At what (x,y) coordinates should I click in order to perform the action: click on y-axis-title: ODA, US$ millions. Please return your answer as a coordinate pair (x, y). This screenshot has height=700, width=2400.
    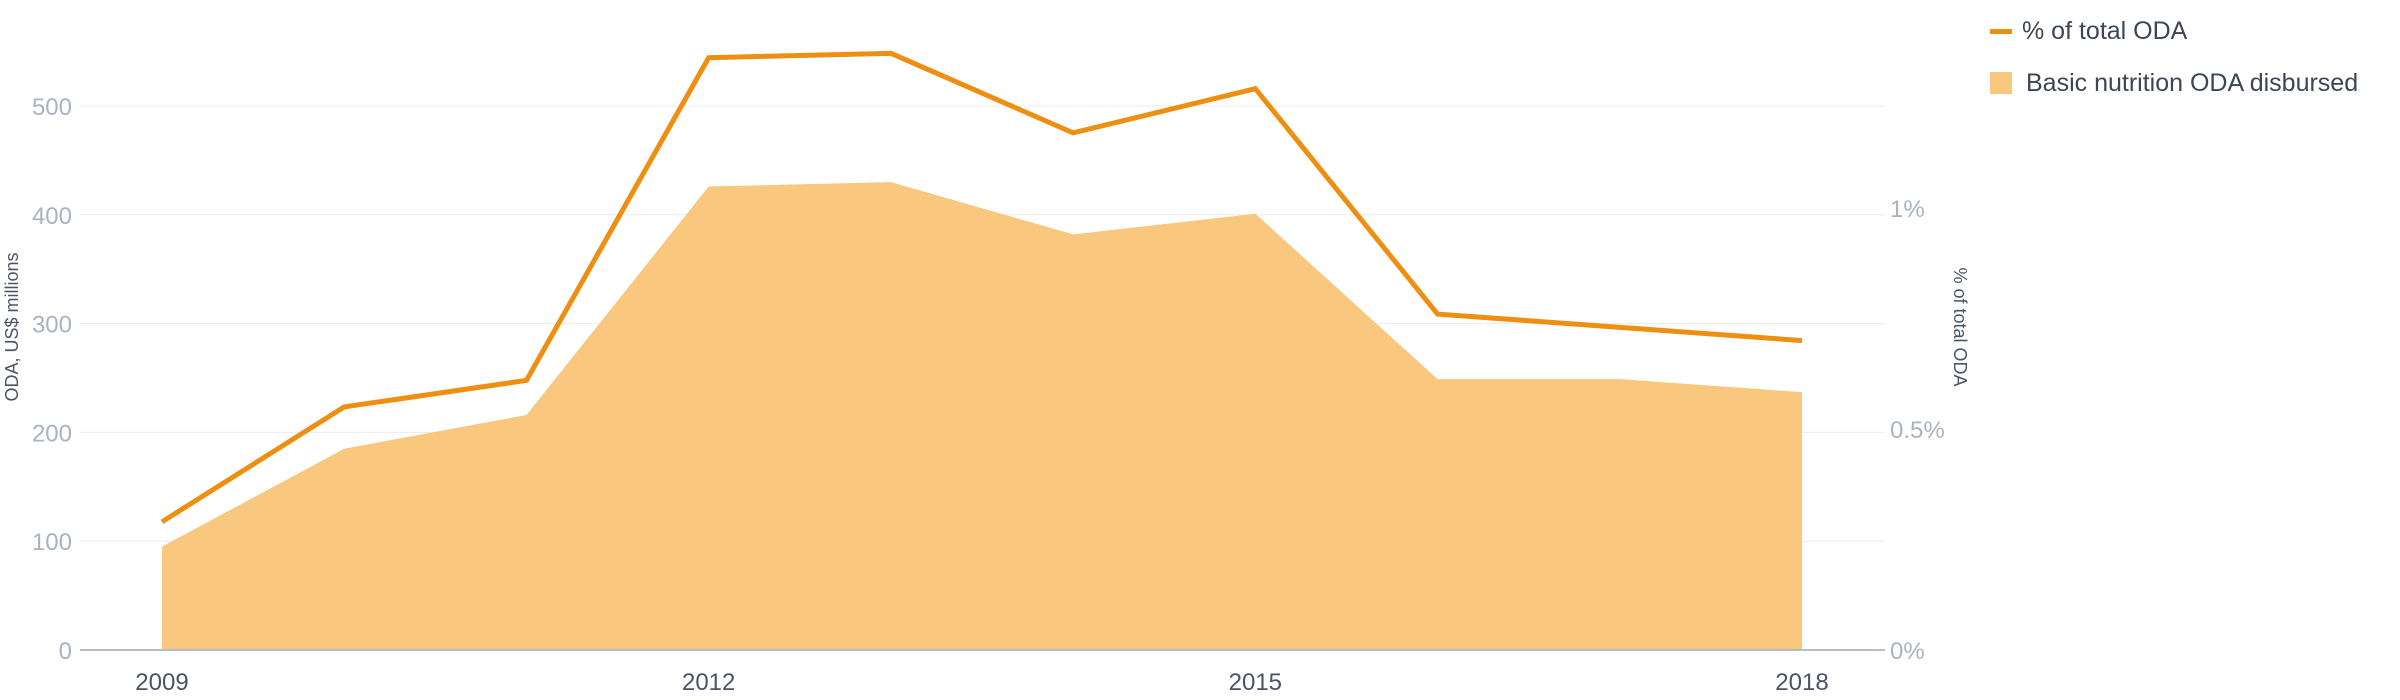
    Looking at the image, I should click on (12, 326).